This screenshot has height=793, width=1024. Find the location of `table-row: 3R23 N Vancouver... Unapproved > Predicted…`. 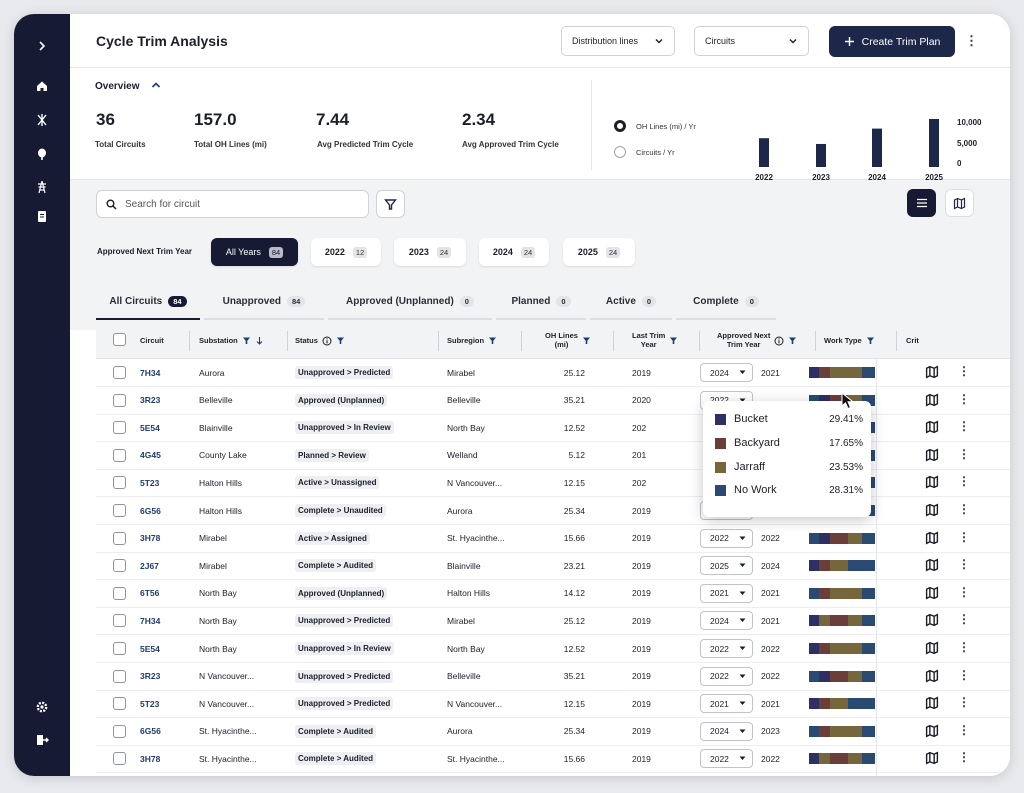

table-row: 3R23 N Vancouver... Unapproved > Predicted… is located at coordinates (553, 677).